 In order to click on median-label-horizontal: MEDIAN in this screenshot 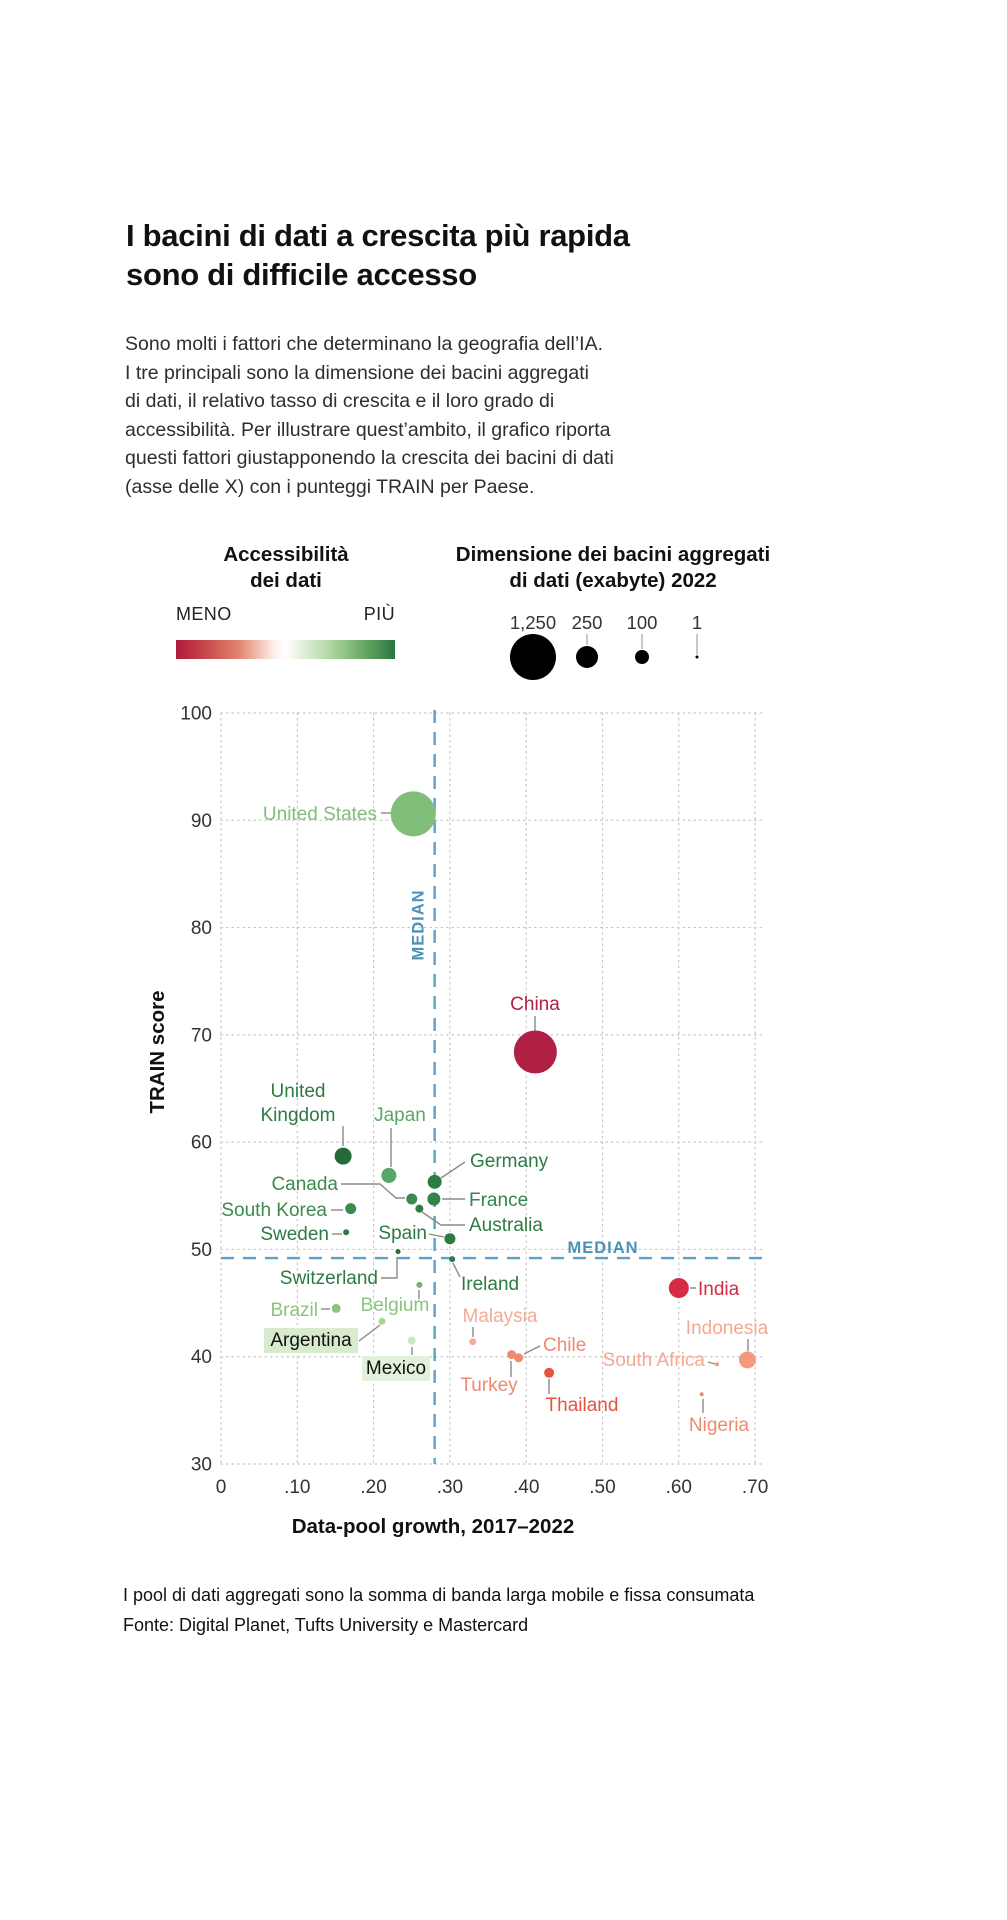, I will do `click(602, 1248)`.